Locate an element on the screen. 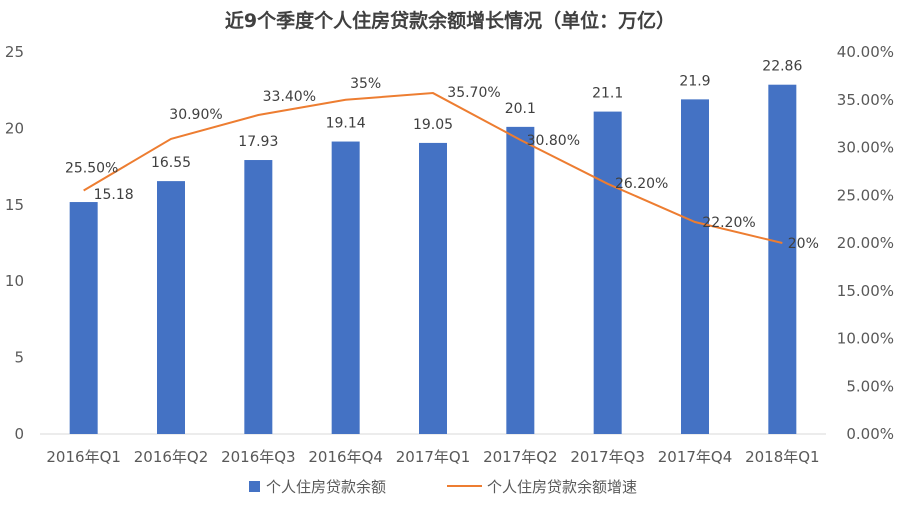 This screenshot has width=900, height=506. y-left-tick-label: 10 is located at coordinates (14, 281).